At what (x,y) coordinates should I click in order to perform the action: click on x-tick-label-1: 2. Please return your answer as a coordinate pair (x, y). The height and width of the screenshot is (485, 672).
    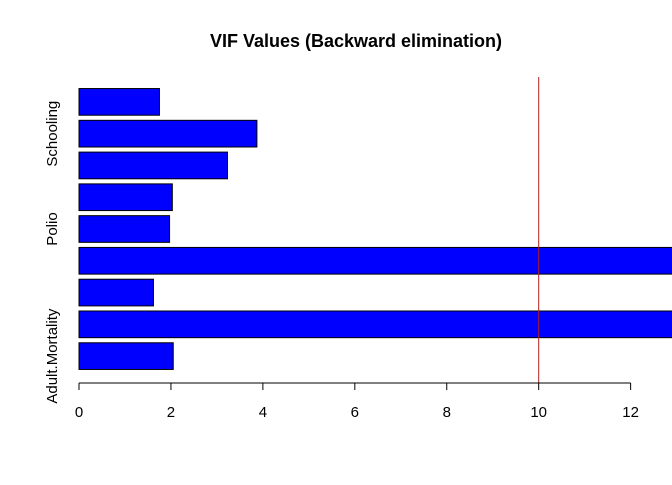
    Looking at the image, I should click on (171, 412).